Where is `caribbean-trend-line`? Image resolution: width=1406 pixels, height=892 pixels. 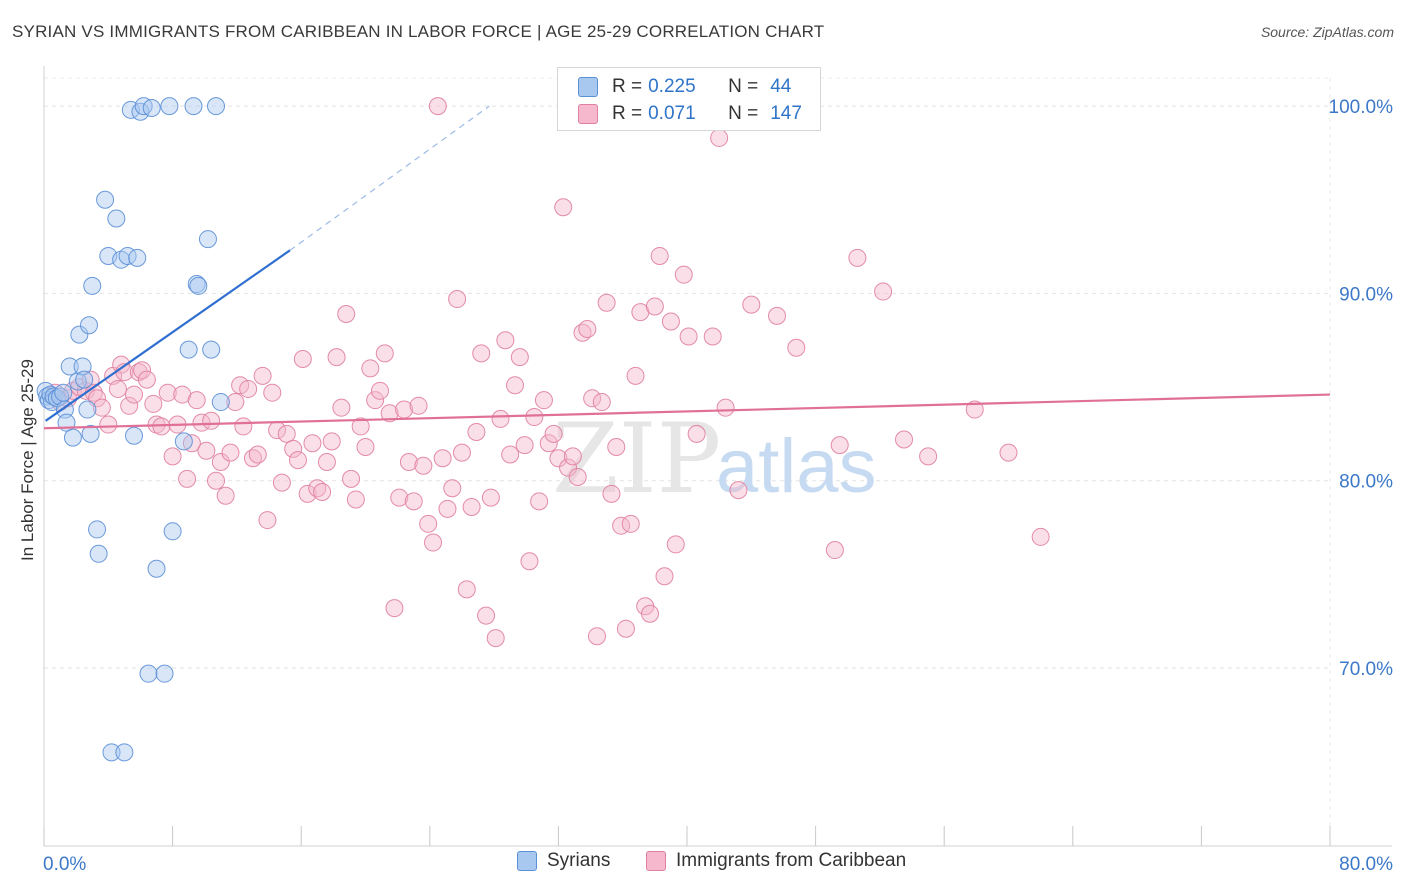
caribbean-trend-line is located at coordinates (687, 411).